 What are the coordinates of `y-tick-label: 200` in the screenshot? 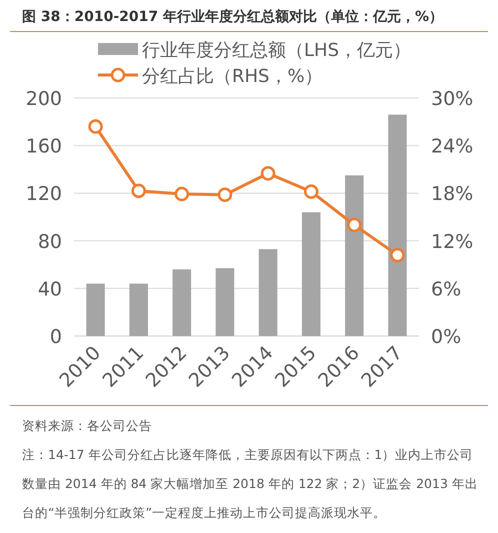 It's located at (44, 99).